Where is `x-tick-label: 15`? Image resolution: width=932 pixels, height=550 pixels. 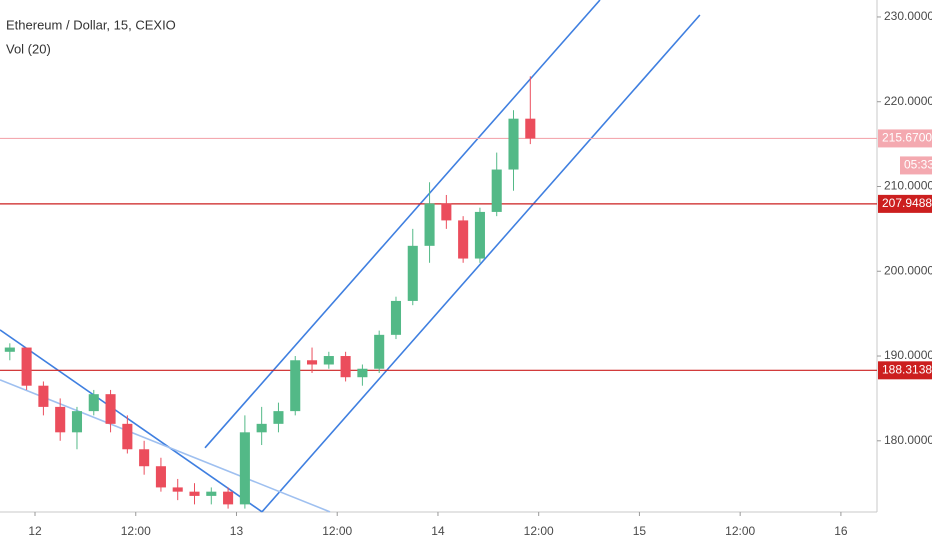
x-tick-label: 15 is located at coordinates (640, 531).